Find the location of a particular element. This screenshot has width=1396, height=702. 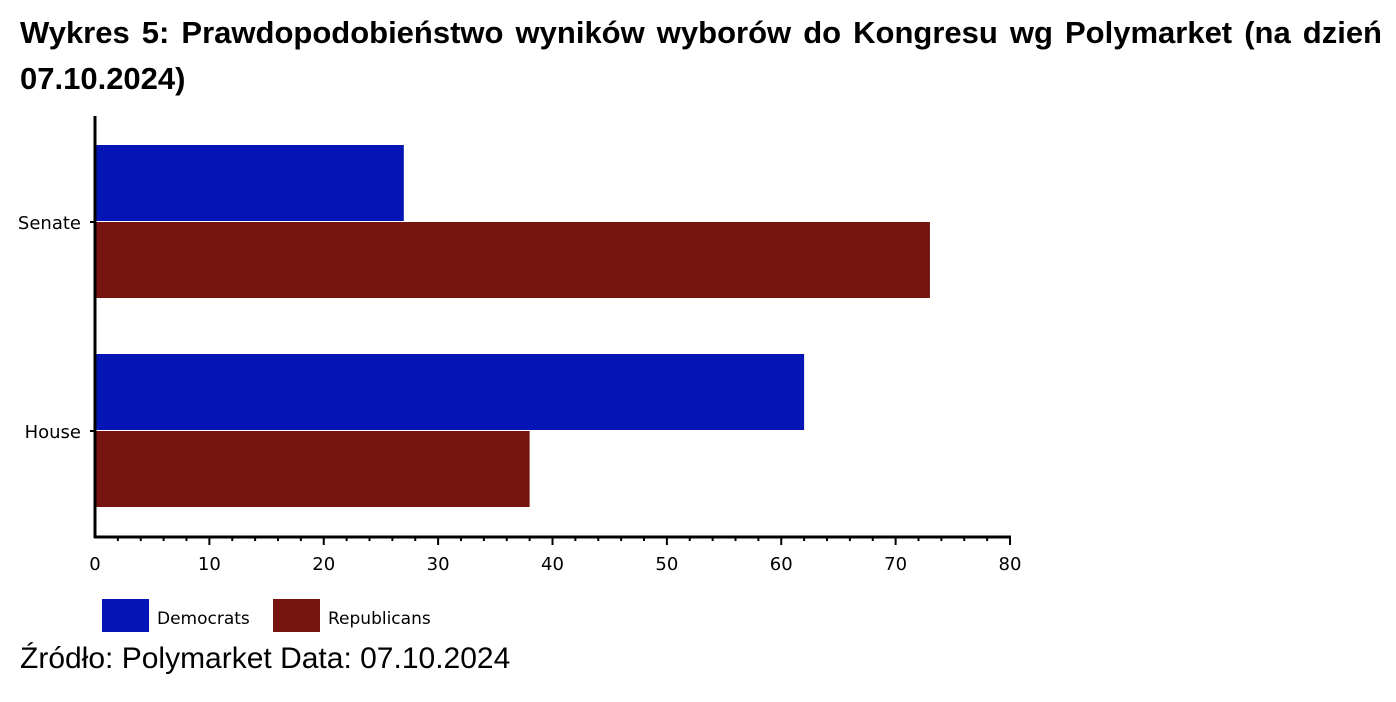

x-tick-label: 30 is located at coordinates (438, 564).